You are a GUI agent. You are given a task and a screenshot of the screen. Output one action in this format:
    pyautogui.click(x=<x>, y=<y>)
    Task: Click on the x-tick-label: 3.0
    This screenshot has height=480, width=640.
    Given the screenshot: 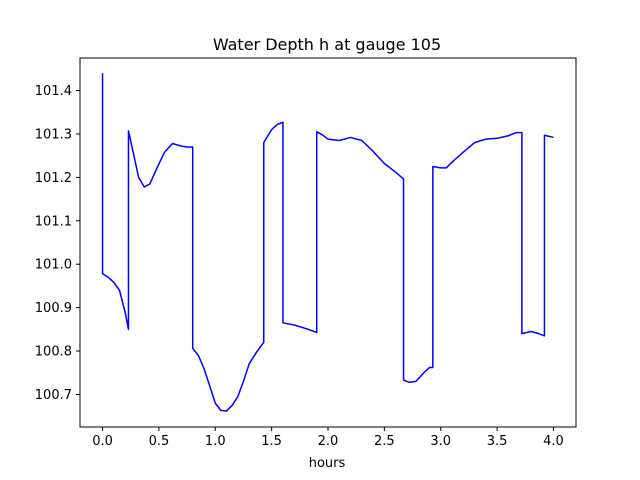 What is the action you would take?
    pyautogui.click(x=440, y=441)
    